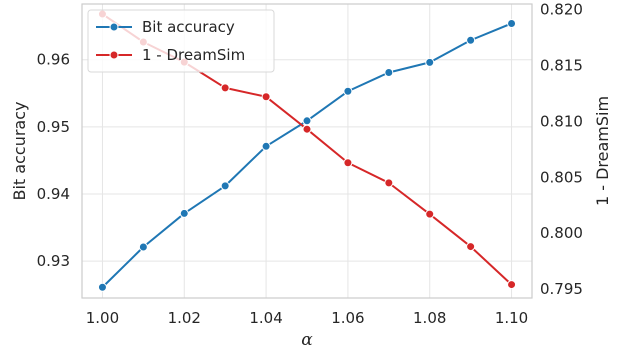 Image resolution: width=624 pixels, height=353 pixels. I want to click on left-y-tick-label: 0.94, so click(53, 194).